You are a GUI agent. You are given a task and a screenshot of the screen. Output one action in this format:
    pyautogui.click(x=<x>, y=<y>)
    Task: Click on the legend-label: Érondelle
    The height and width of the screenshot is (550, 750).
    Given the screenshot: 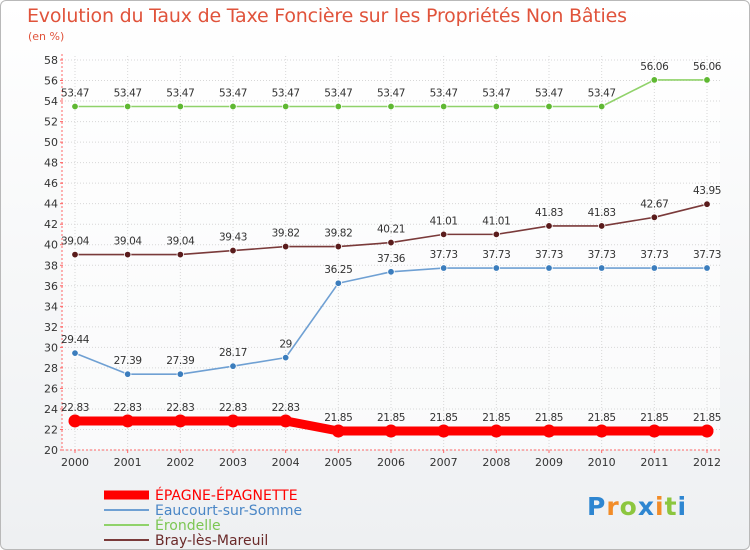 What is the action you would take?
    pyautogui.click(x=188, y=525)
    